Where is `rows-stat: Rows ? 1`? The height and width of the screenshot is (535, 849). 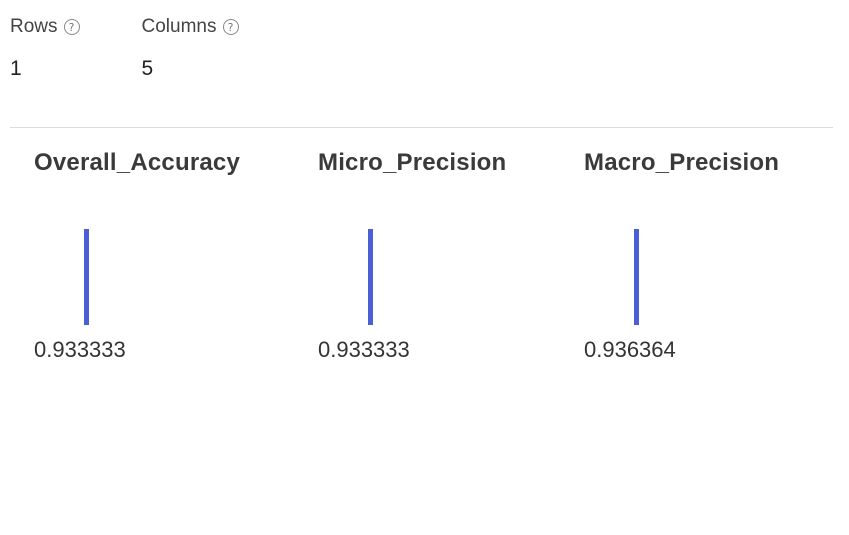
rows-stat: Rows ? 1 is located at coordinates (45, 46).